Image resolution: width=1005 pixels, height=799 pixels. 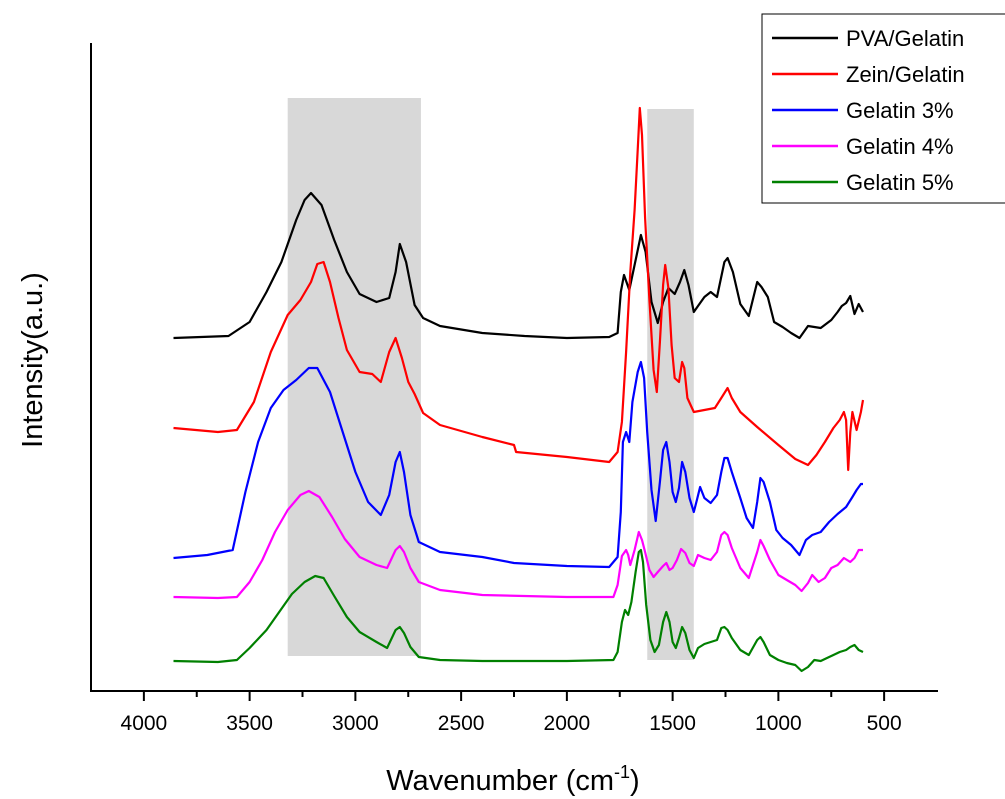 I want to click on x-tick-label: 3000, so click(x=355, y=723).